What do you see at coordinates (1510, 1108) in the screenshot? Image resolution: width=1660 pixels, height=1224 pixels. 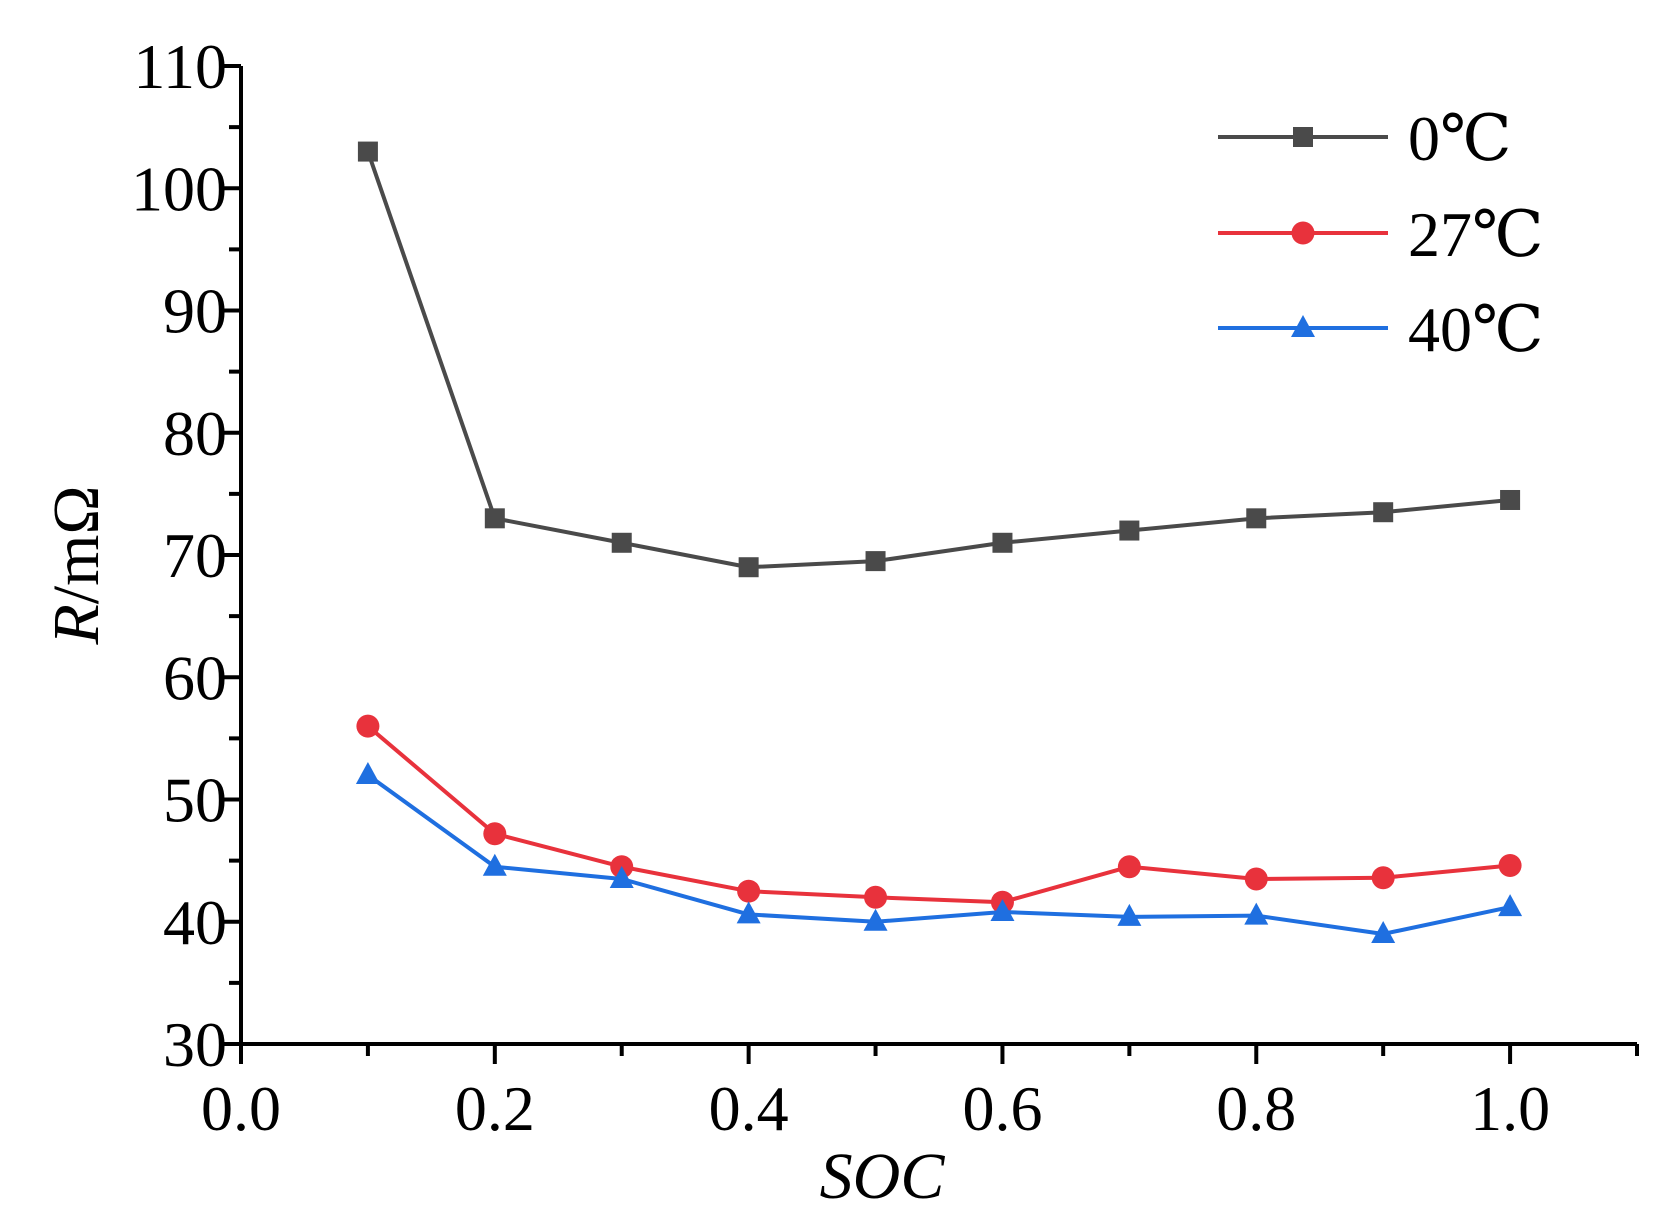 I see `x-tick-label: 1.0` at bounding box center [1510, 1108].